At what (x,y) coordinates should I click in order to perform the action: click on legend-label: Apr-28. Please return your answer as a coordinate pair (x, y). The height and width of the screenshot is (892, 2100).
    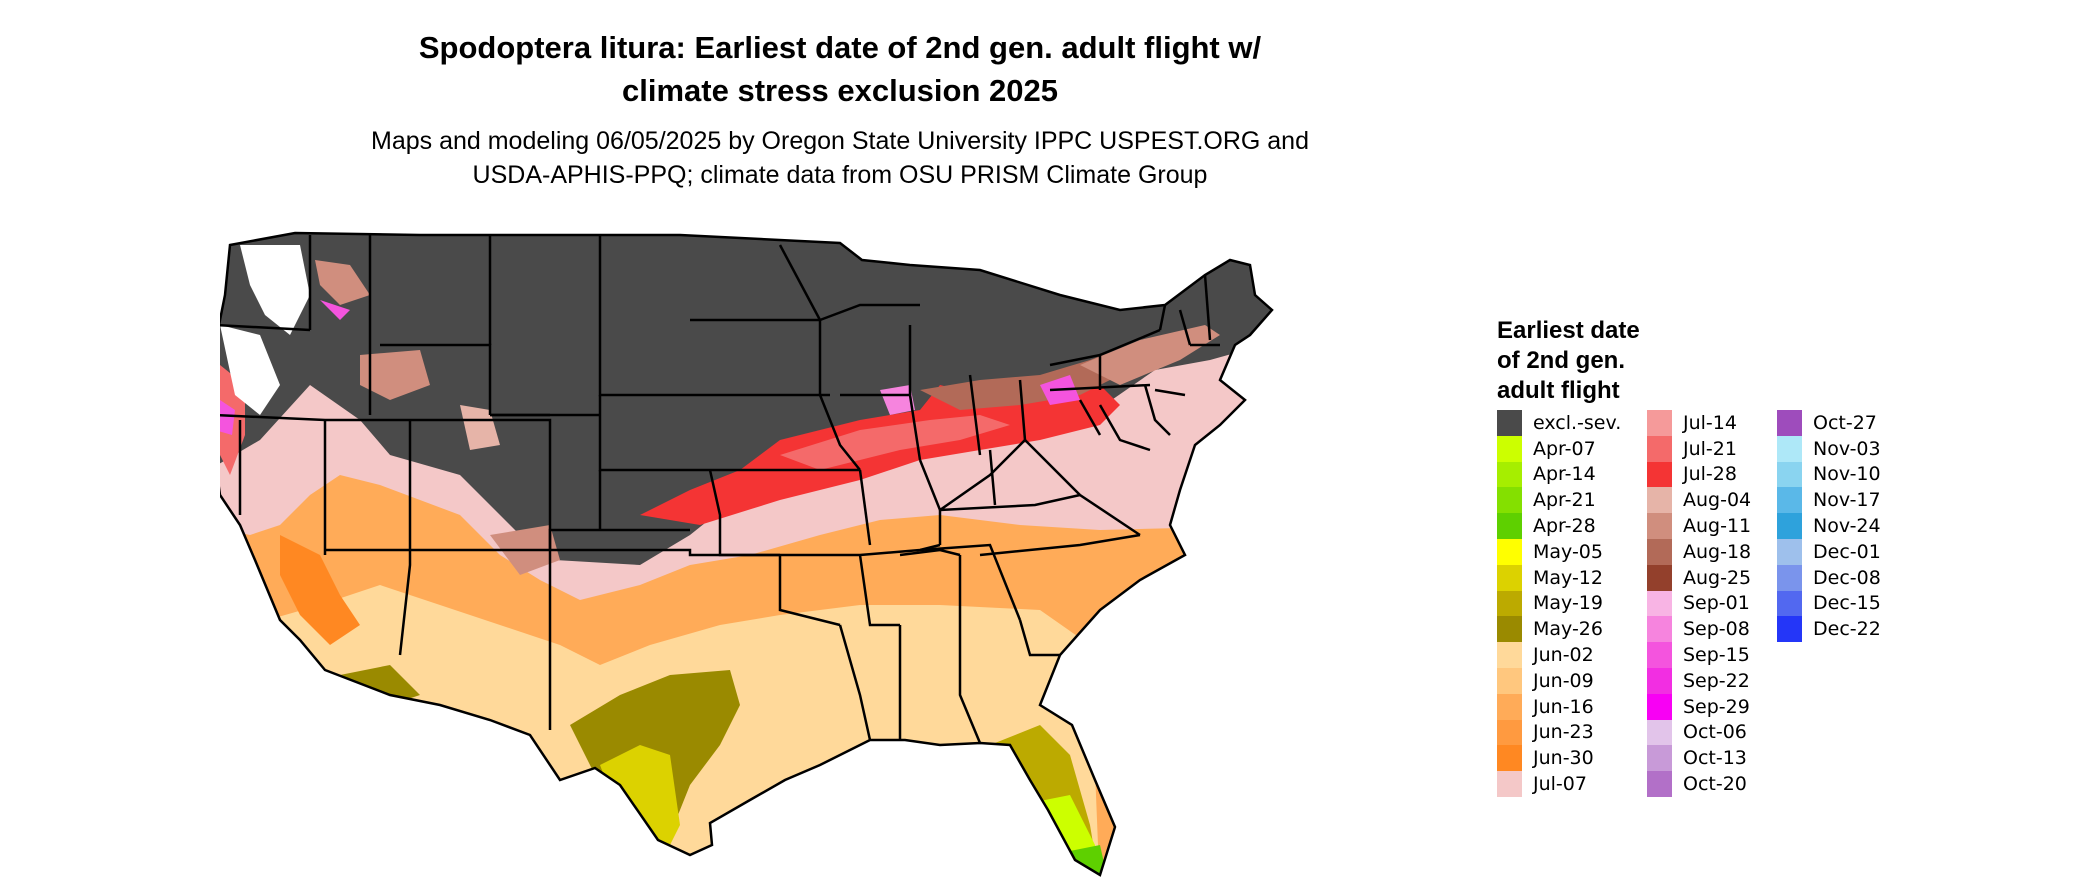
    Looking at the image, I should click on (1564, 526).